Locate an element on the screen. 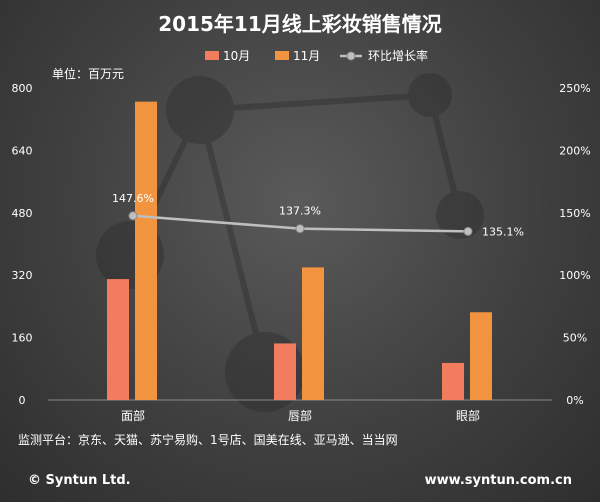 Image resolution: width=600 pixels, height=502 pixels. growth-data-label: 135.1% is located at coordinates (503, 231).